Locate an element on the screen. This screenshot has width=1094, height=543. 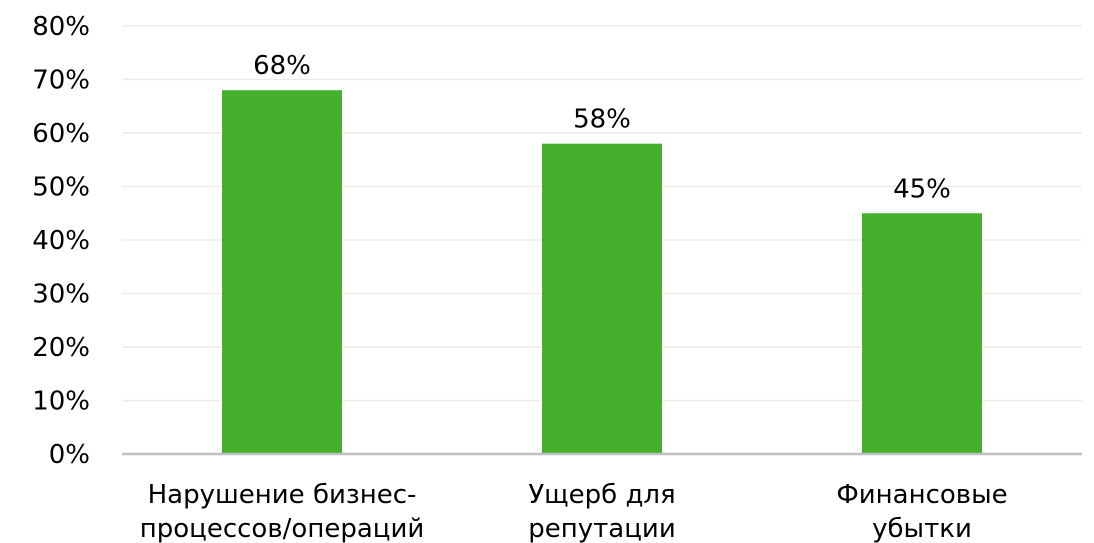
x-category-label: Ущерб для is located at coordinates (601, 495).